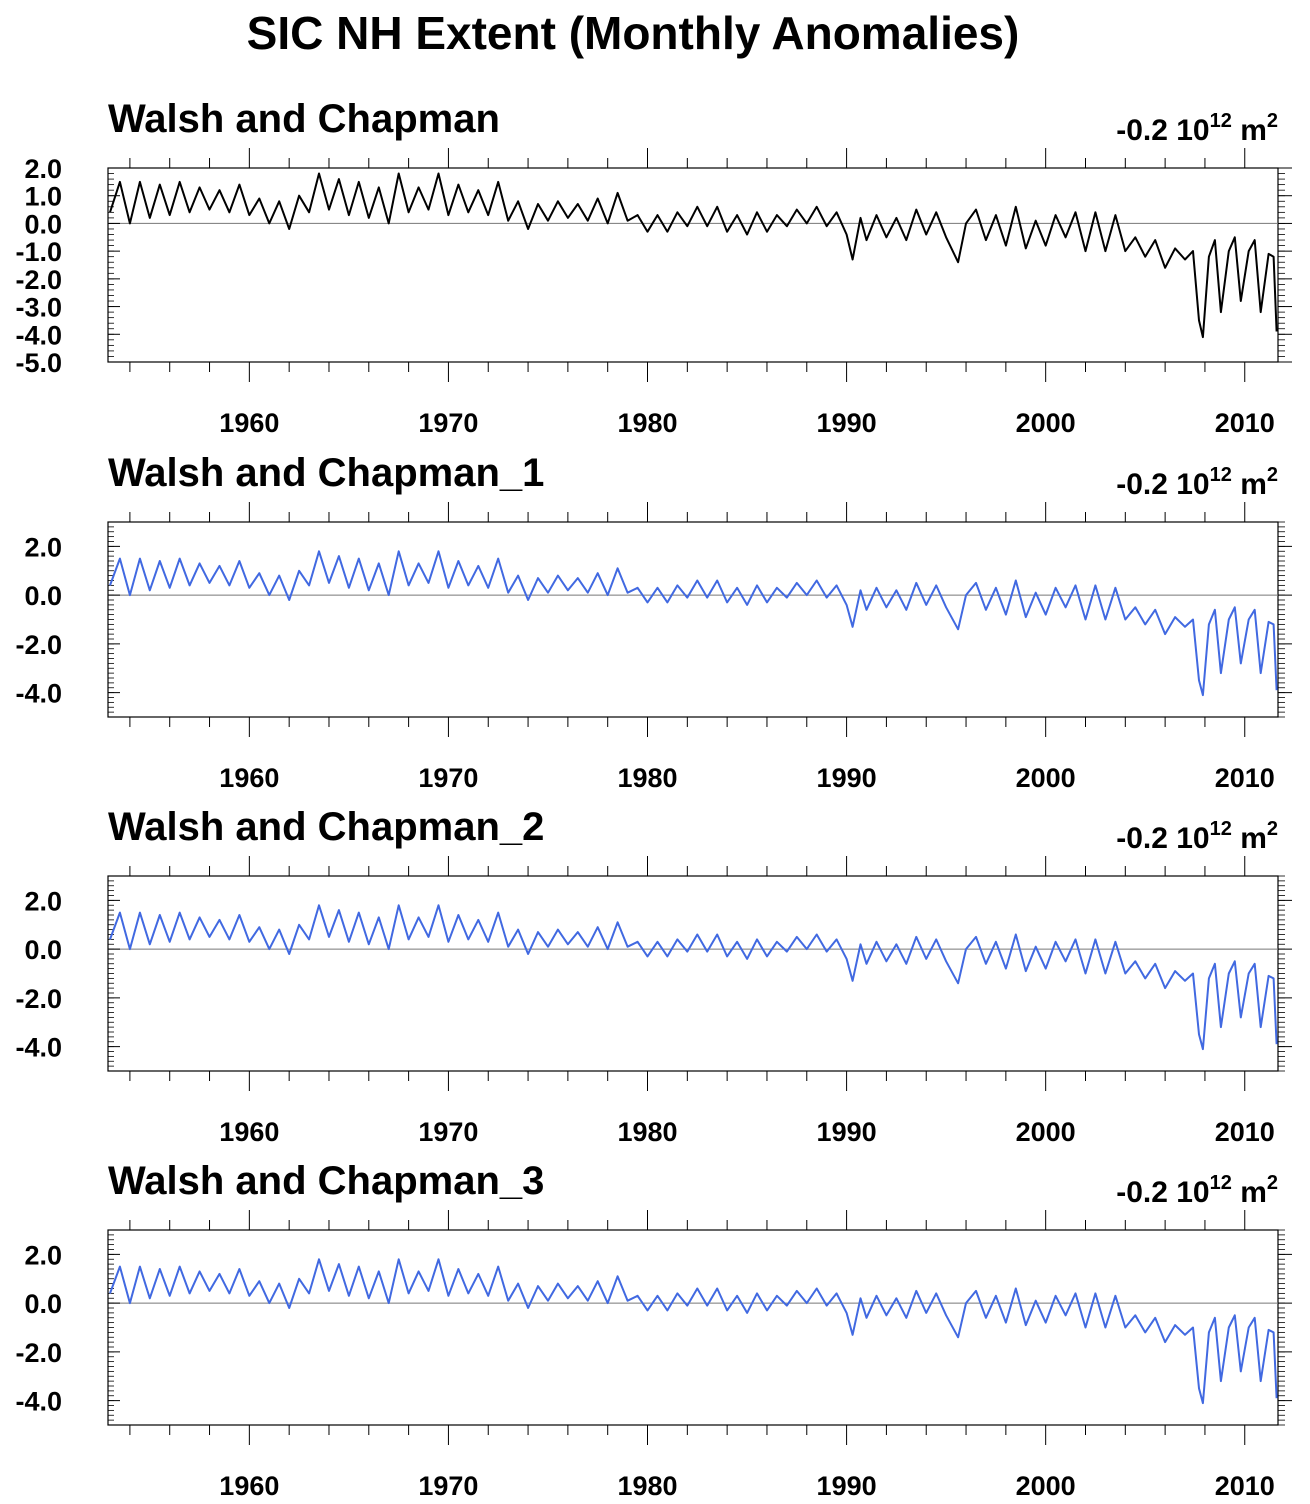  Describe the element at coordinates (38, 363) in the screenshot. I see `y-tick-label: -5.0` at that location.